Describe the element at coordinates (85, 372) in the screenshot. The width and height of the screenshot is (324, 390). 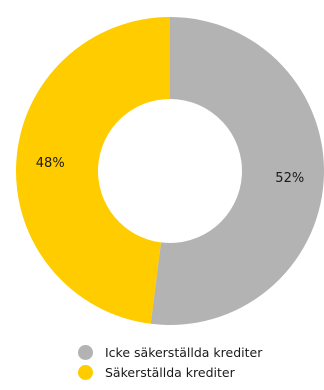
I see `legend-swatch-sakerstallda` at that location.